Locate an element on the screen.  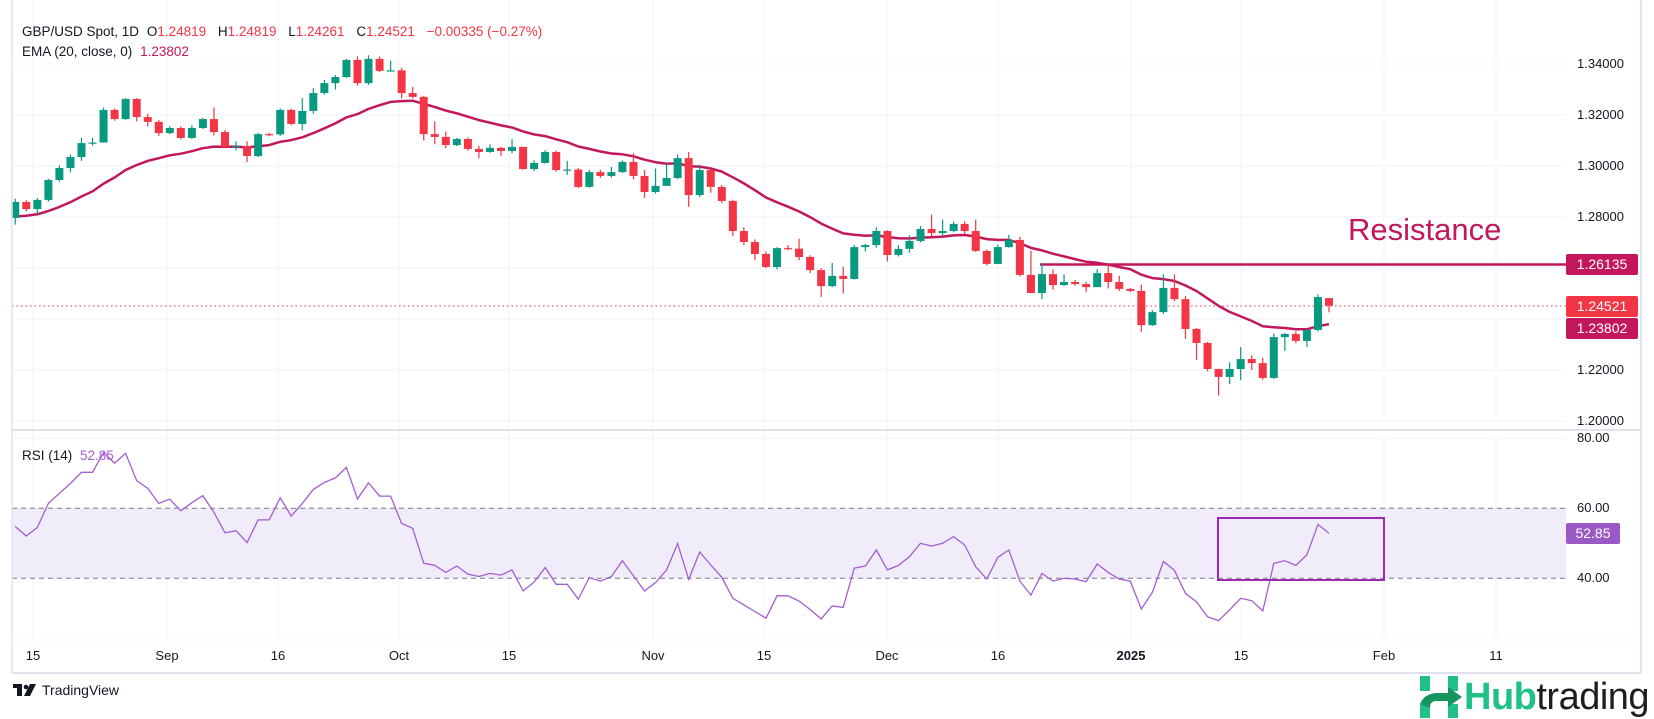
rsi-band-lines is located at coordinates (789, 543).